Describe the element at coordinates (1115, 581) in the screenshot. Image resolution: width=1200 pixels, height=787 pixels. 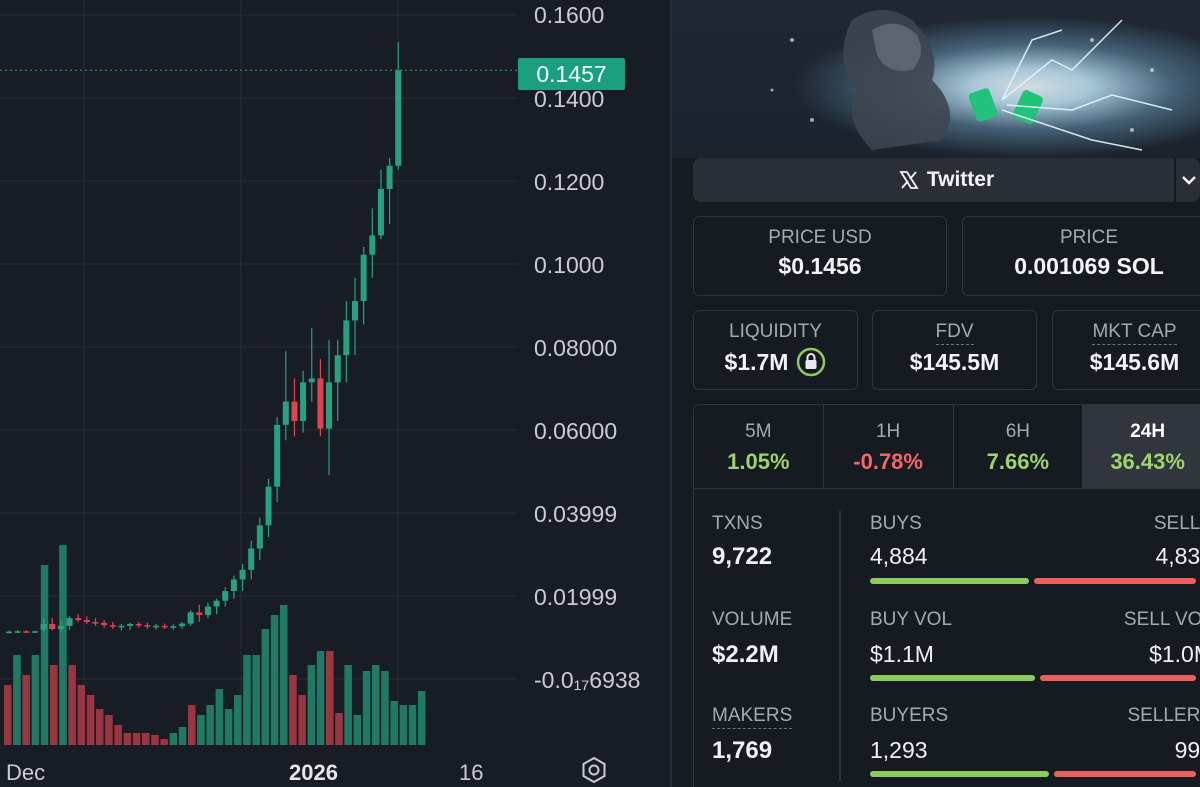
I see `sells-bar` at that location.